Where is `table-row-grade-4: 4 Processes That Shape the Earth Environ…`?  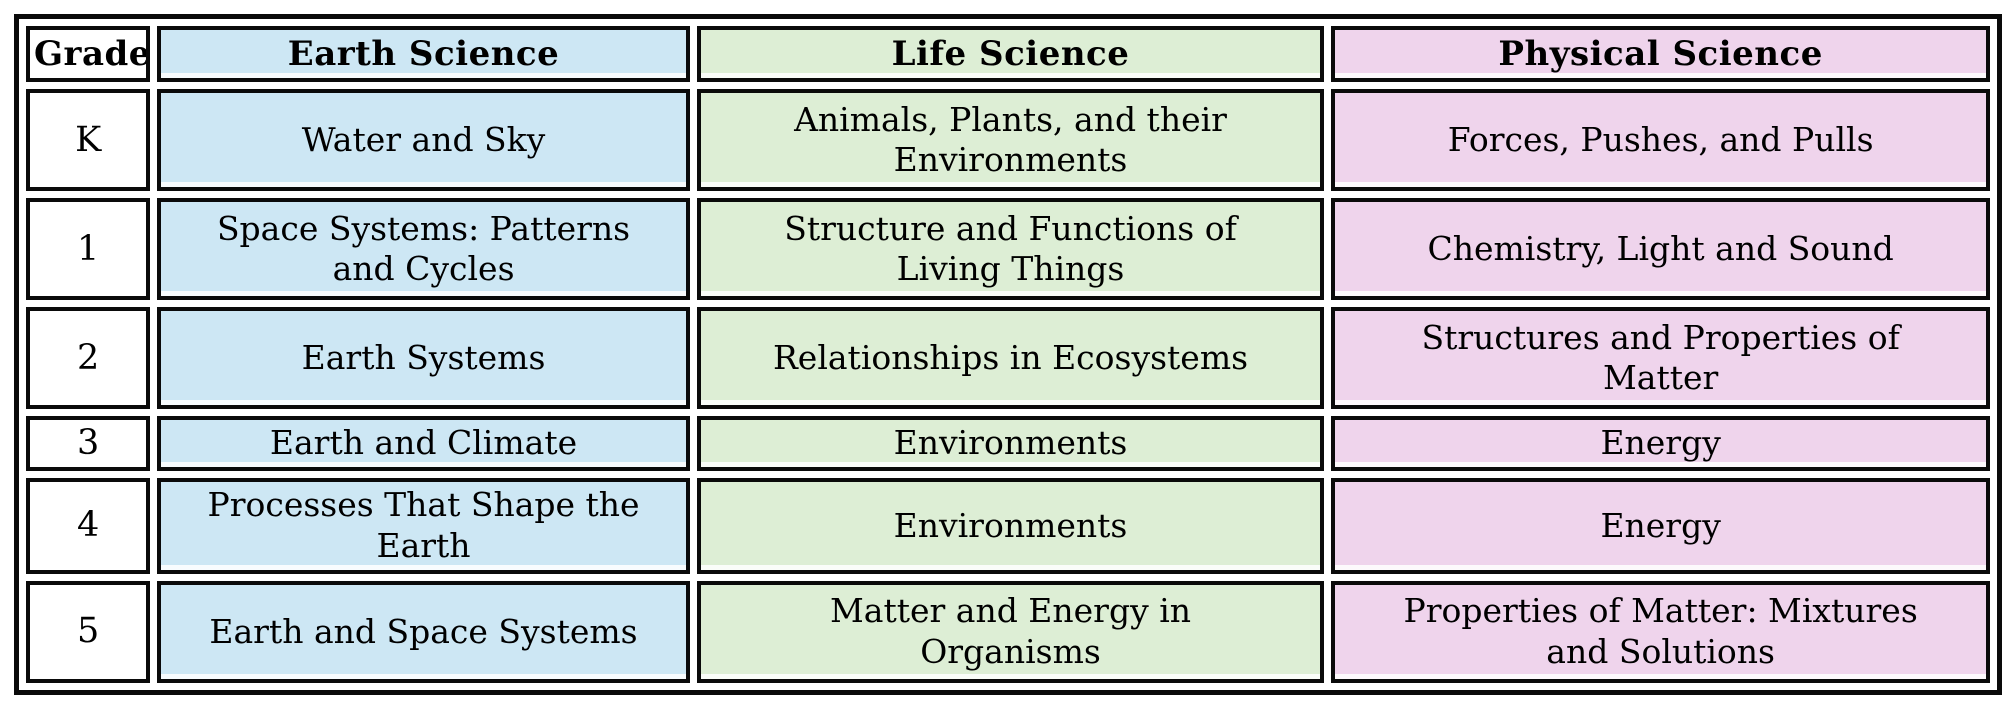 table-row-grade-4: 4 Processes That Shape the Earth Environ… is located at coordinates (1008, 525).